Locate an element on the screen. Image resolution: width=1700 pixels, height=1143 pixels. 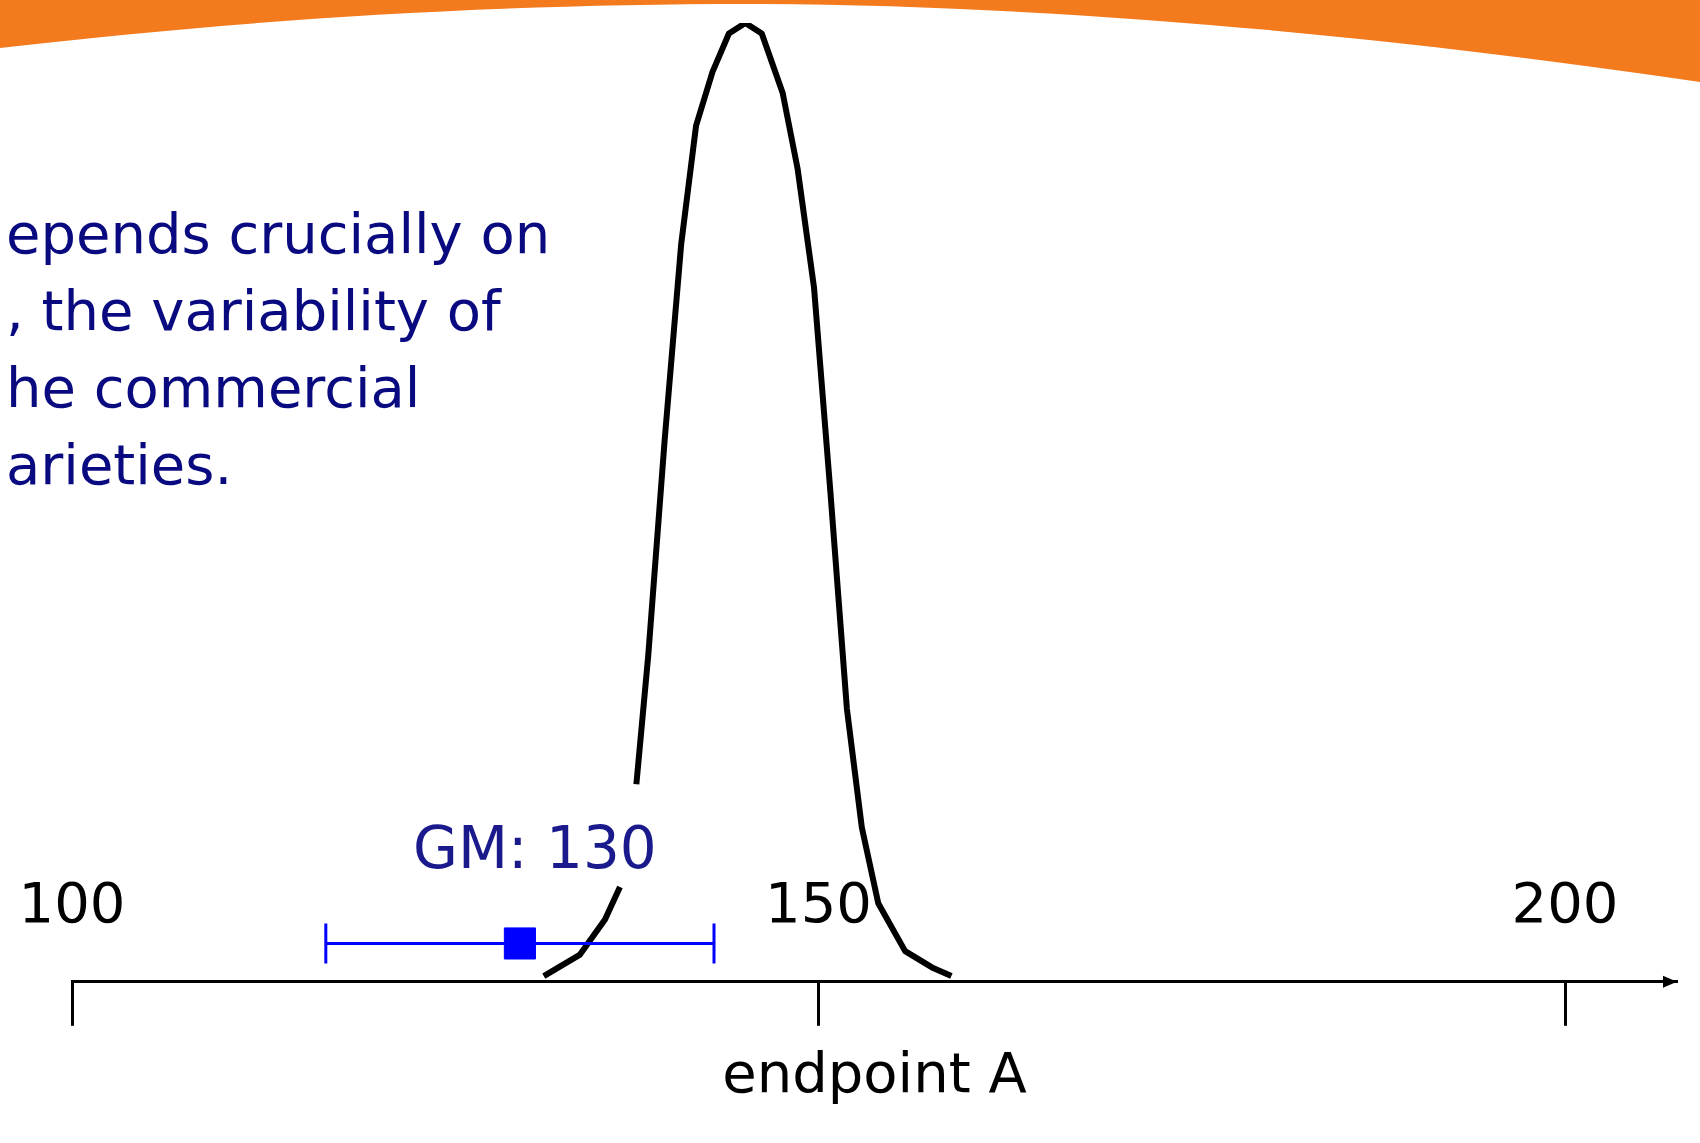
x-tick-label: 150 is located at coordinates (818, 902).